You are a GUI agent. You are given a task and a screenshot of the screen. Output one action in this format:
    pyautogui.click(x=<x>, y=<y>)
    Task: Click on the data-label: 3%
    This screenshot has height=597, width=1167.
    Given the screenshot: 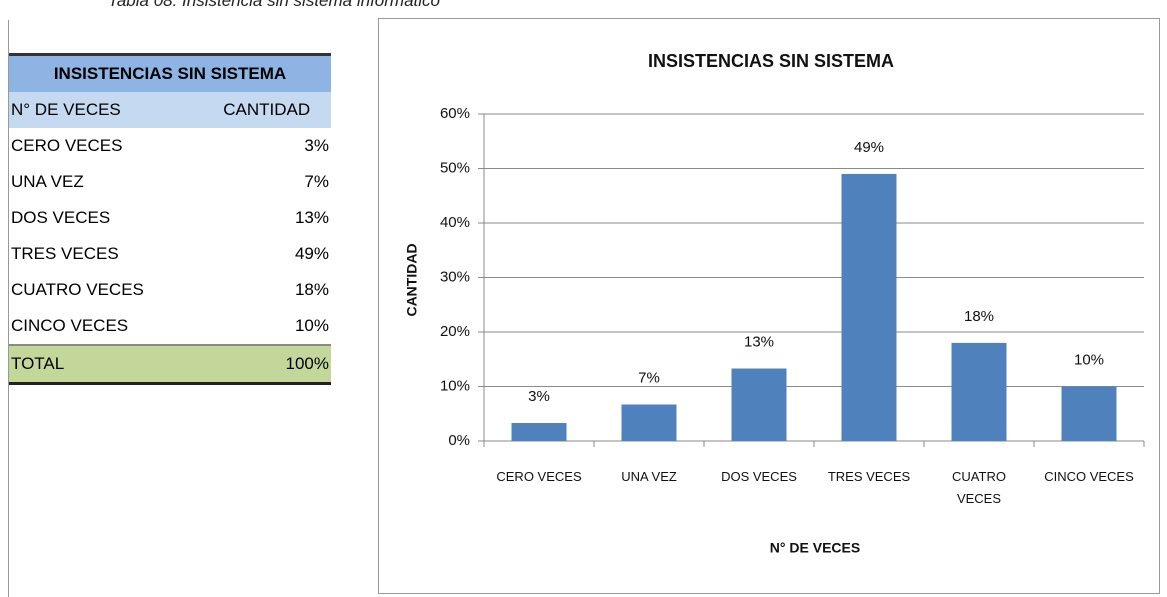 What is the action you would take?
    pyautogui.click(x=539, y=396)
    